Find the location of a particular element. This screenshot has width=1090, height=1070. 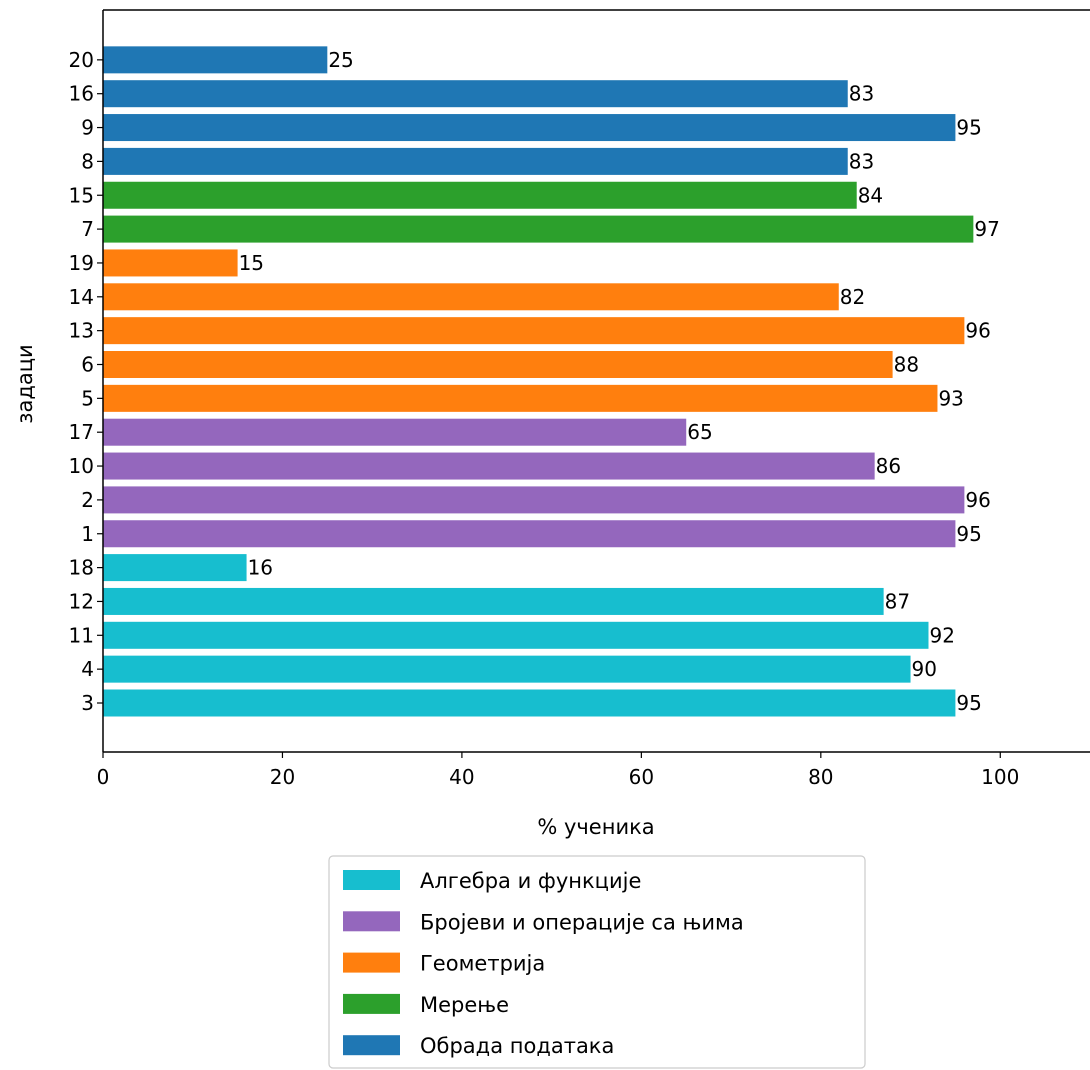

legend-label: Алгебра и функције is located at coordinates (530, 881).